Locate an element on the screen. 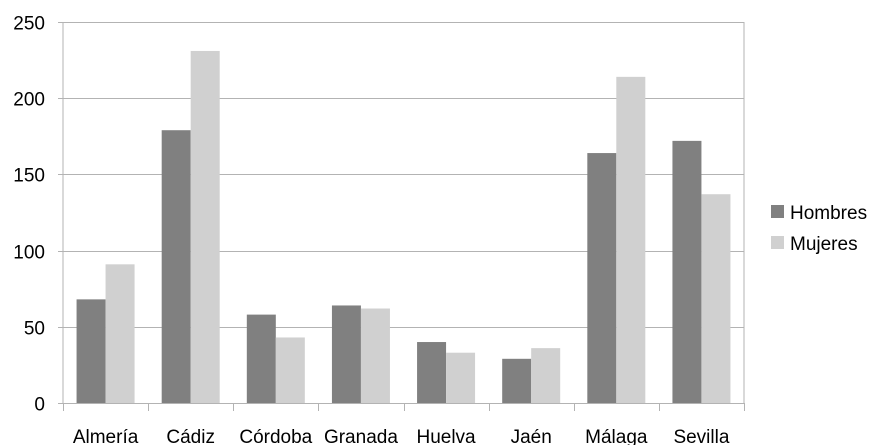 This screenshot has height=445, width=882. y-tick-label: 250 is located at coordinates (29, 24).